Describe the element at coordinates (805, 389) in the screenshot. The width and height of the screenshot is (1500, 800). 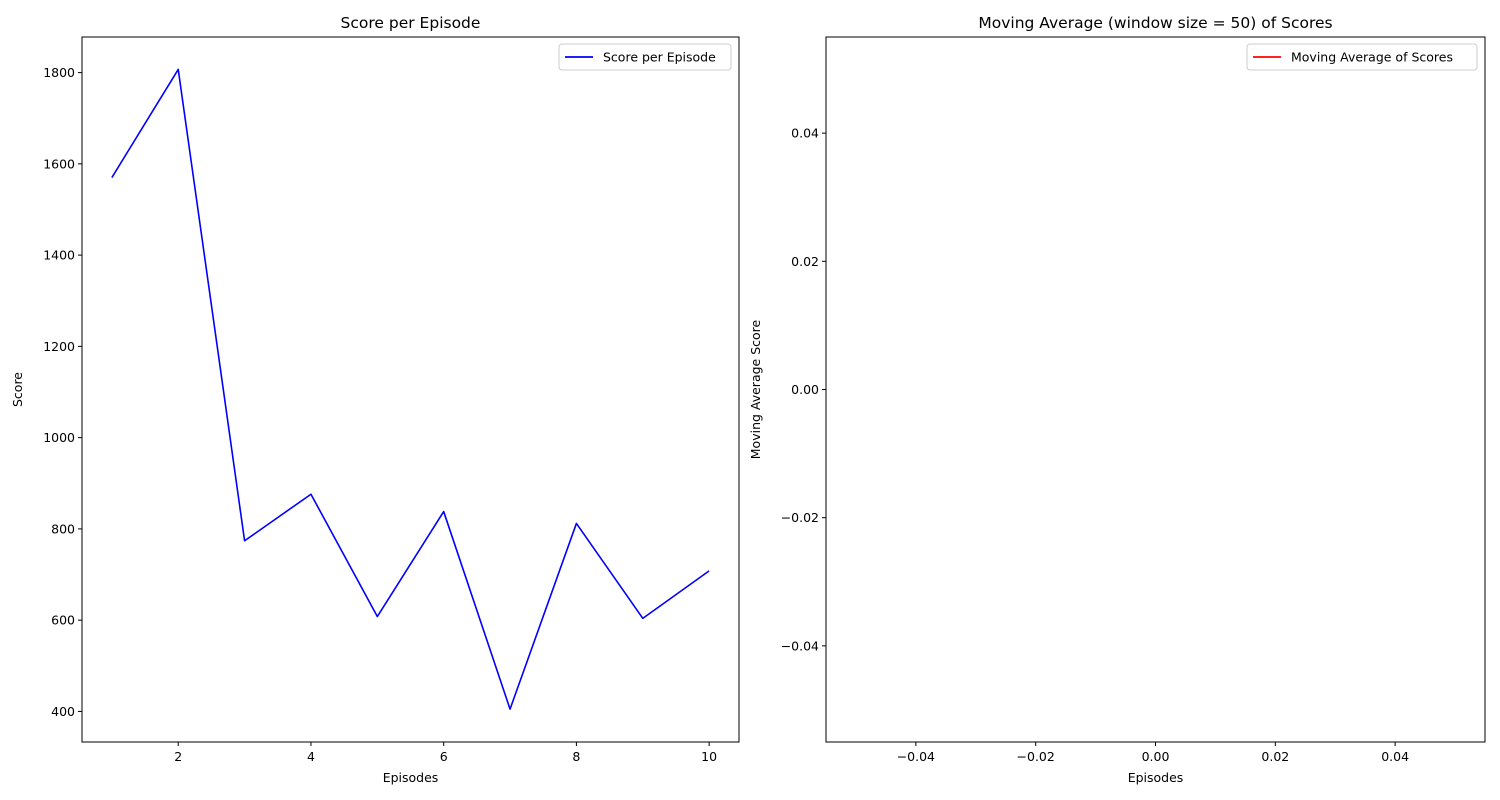
I see `y-tick-label: 0.00` at that location.